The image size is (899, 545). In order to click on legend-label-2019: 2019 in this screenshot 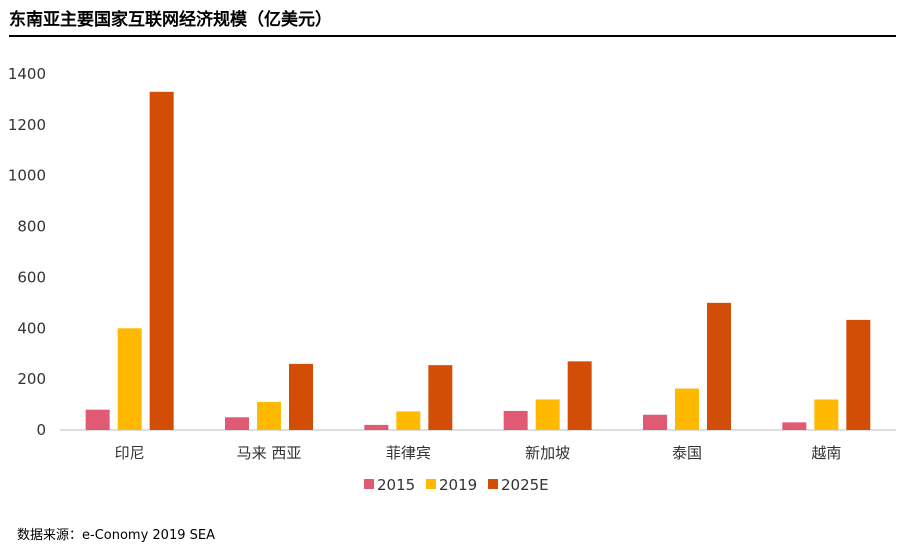, I will do `click(458, 485)`.